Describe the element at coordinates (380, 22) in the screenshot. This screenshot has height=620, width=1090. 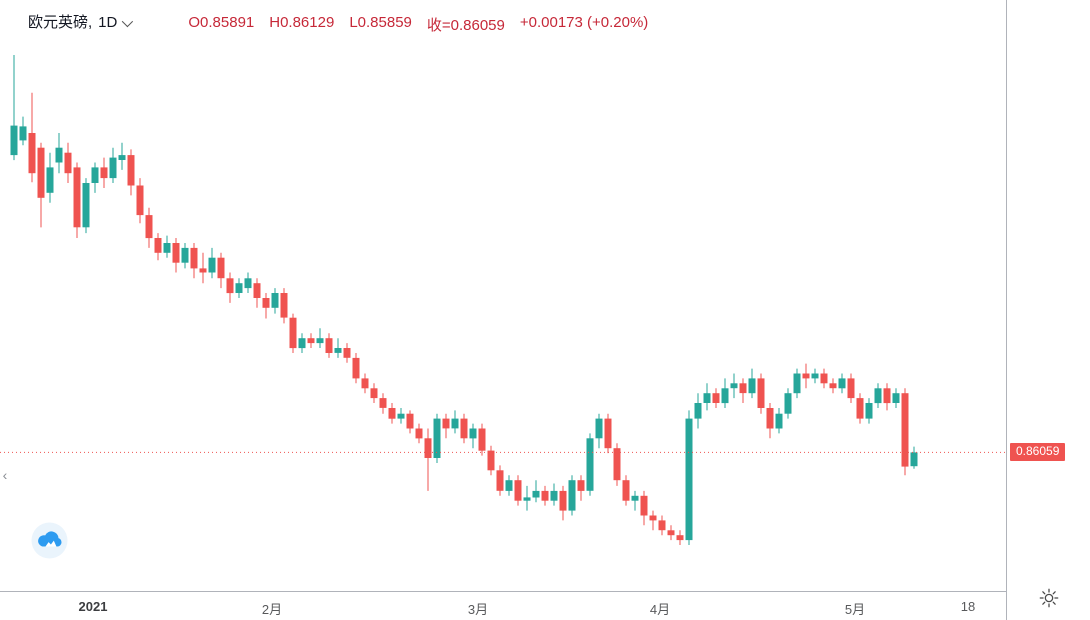
I see `low-value: L0.85859` at that location.